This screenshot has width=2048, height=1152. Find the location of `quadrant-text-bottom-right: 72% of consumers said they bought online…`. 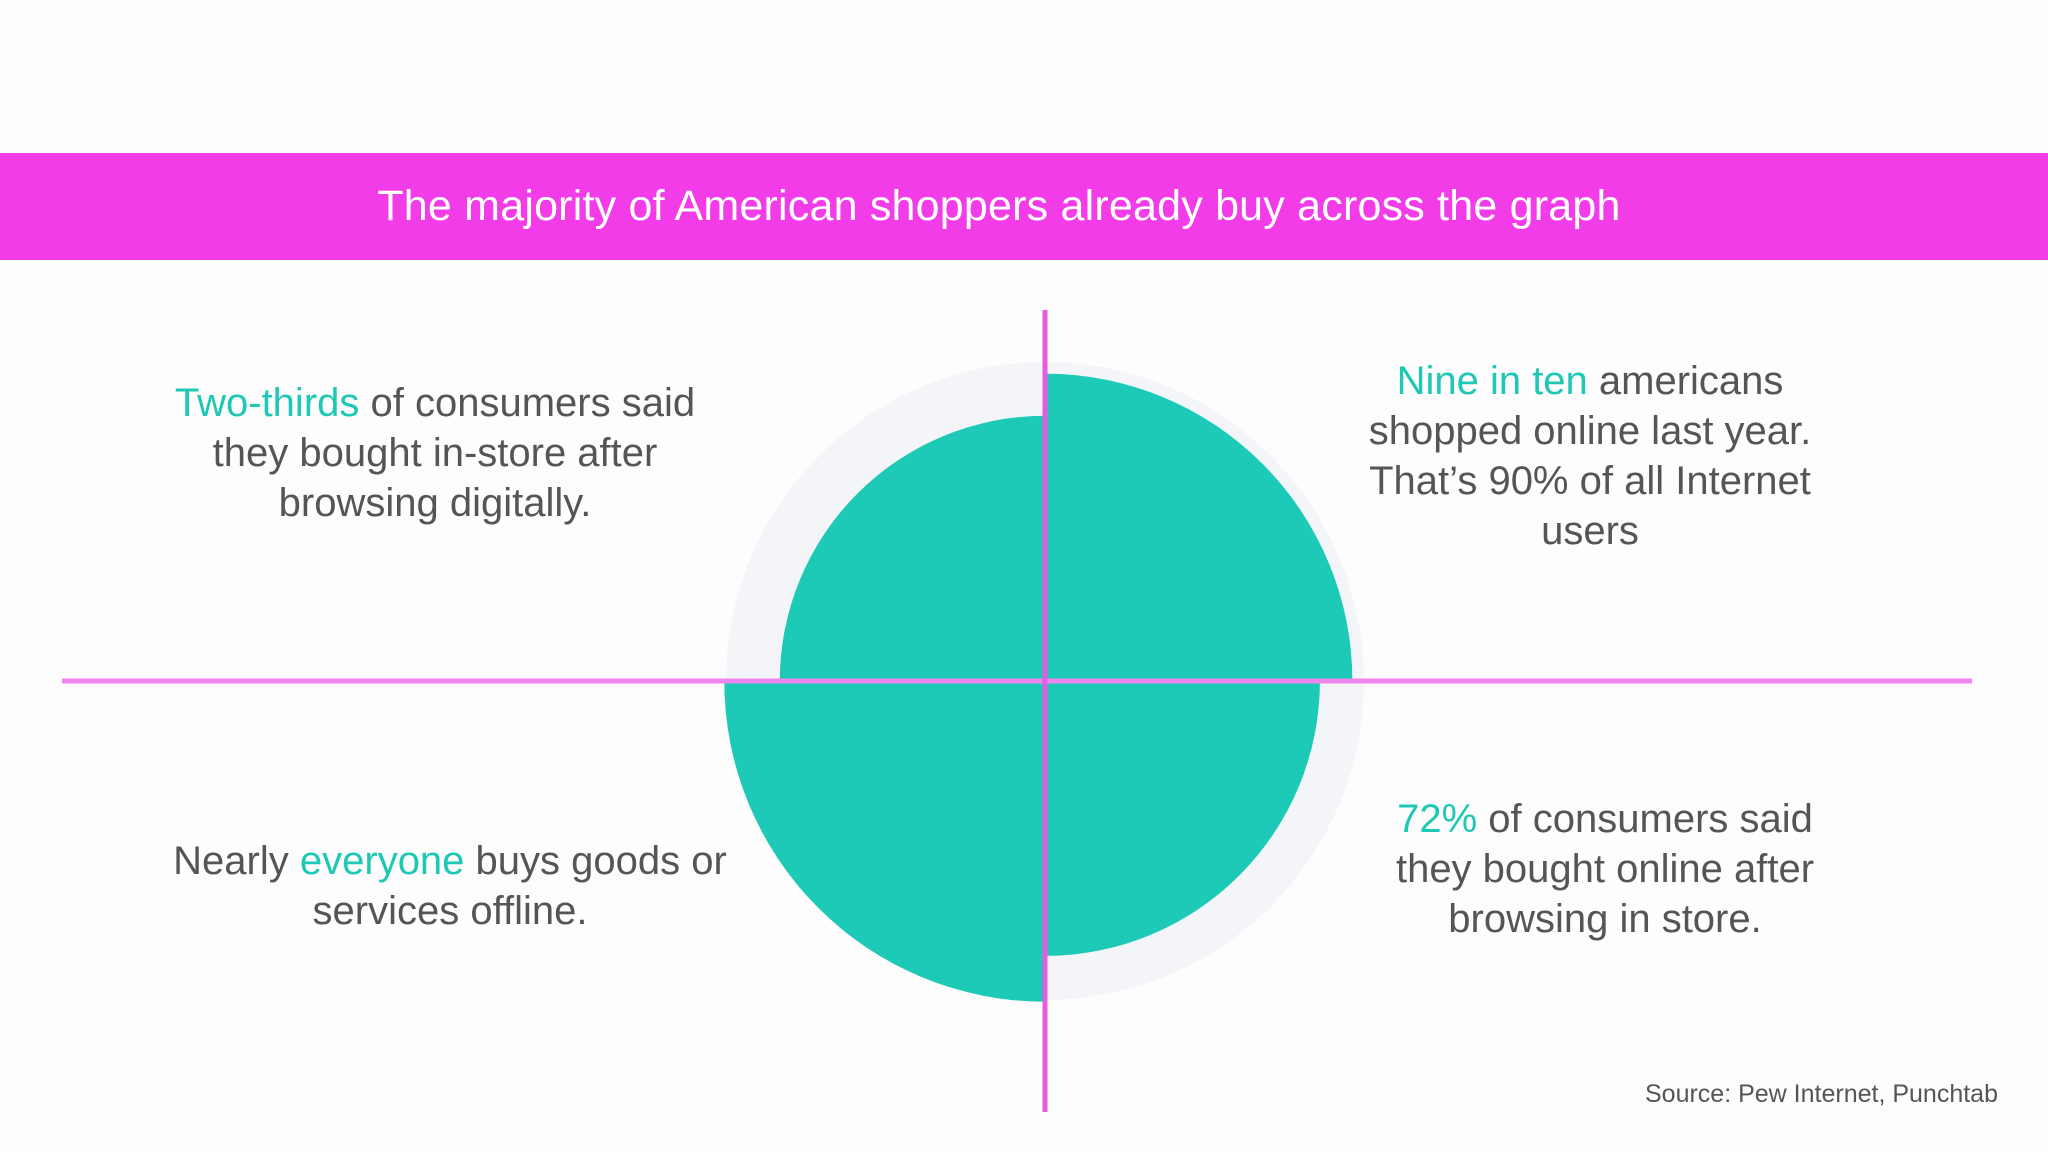

quadrant-text-bottom-right: 72% of consumers said they bought online… is located at coordinates (1605, 869).